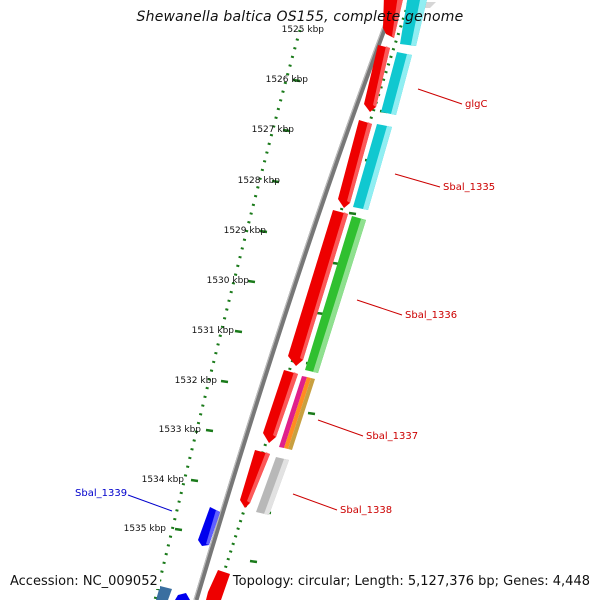  What do you see at coordinates (164, 593) in the screenshot?
I see `gene-feature-steelblue-bottom` at bounding box center [164, 593].